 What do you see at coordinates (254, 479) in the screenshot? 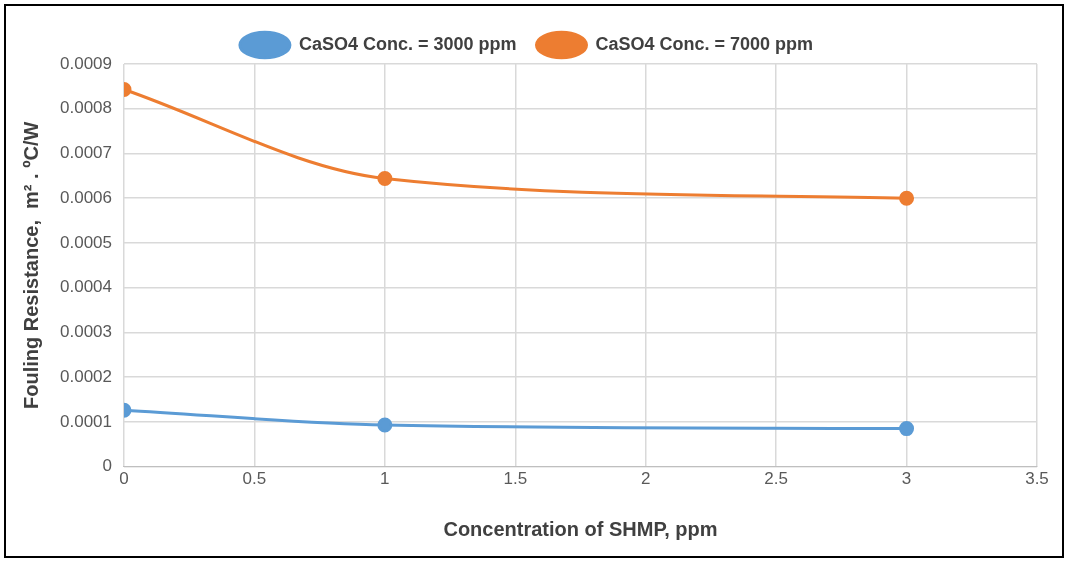
I see `x-tick-label: 0.5` at bounding box center [254, 479].